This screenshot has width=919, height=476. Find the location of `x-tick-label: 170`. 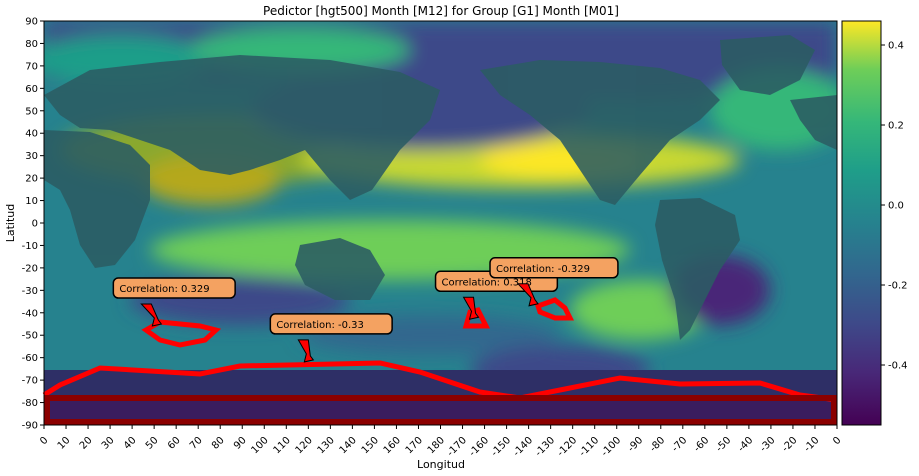

x-tick-label: 170 is located at coordinates (414, 445).